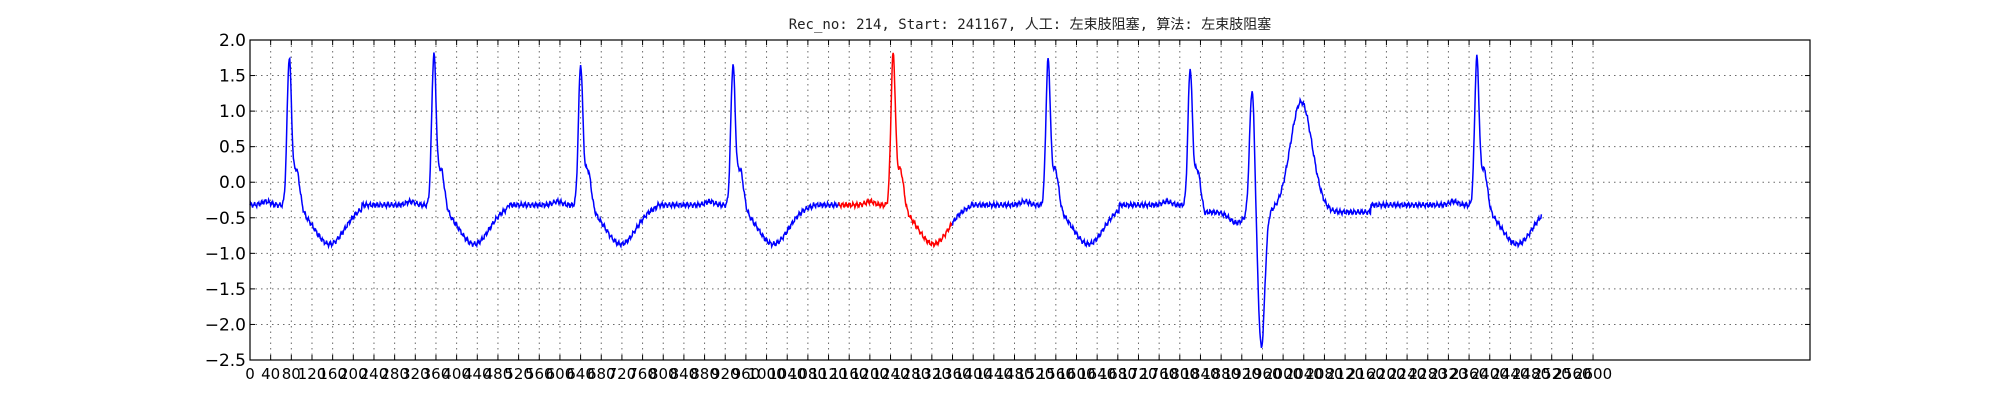 This screenshot has height=400, width=2000. Describe the element at coordinates (544, 151) in the screenshot. I see `ecg-line-segment` at that location.